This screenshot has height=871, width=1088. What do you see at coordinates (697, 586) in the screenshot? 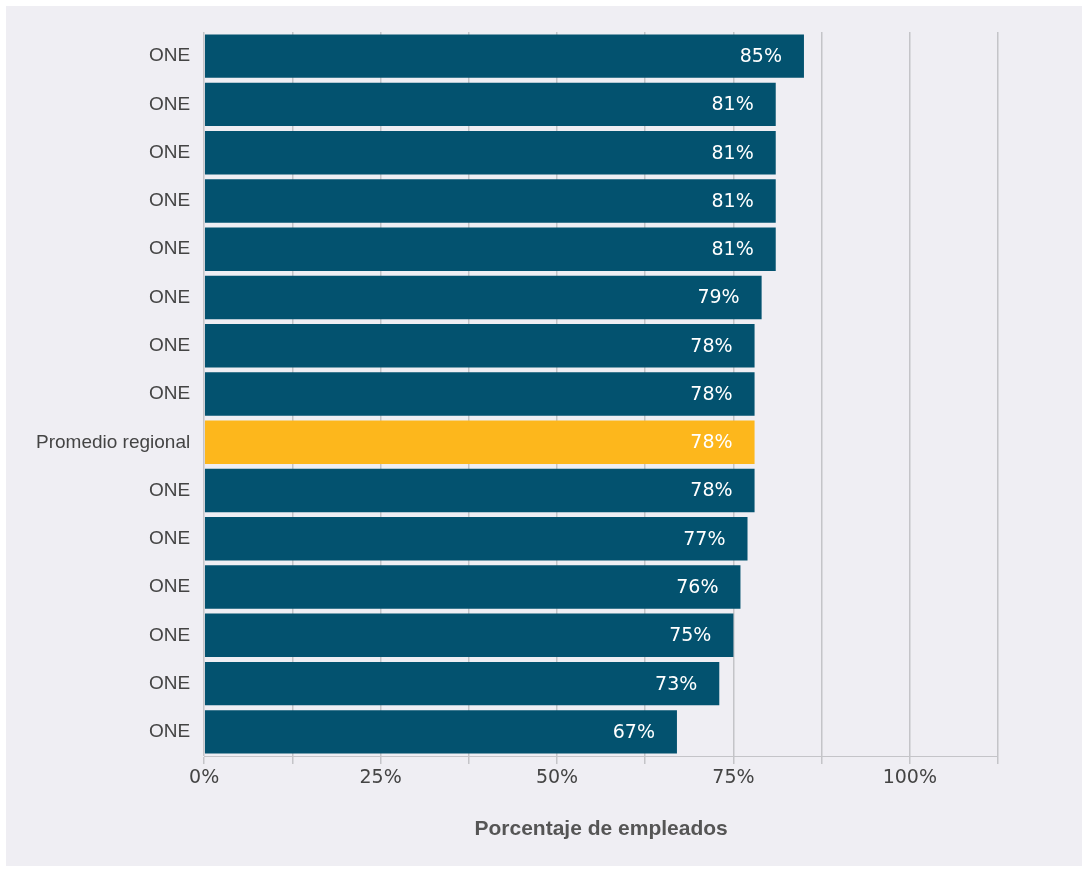
I see `data-label: 76%` at bounding box center [697, 586].